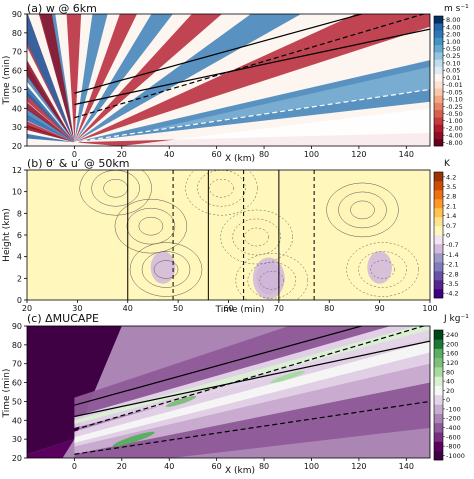  I want to click on panel-c-colorbar-unit: J kg⁻¹, so click(456, 319).